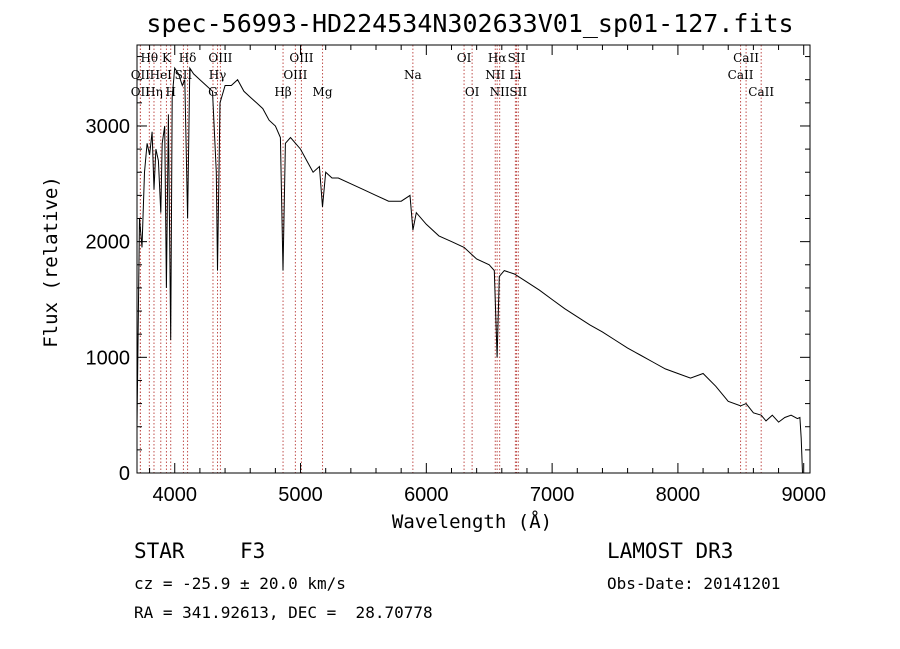 The height and width of the screenshot is (649, 900). I want to click on line-label-21: NII, so click(500, 92).